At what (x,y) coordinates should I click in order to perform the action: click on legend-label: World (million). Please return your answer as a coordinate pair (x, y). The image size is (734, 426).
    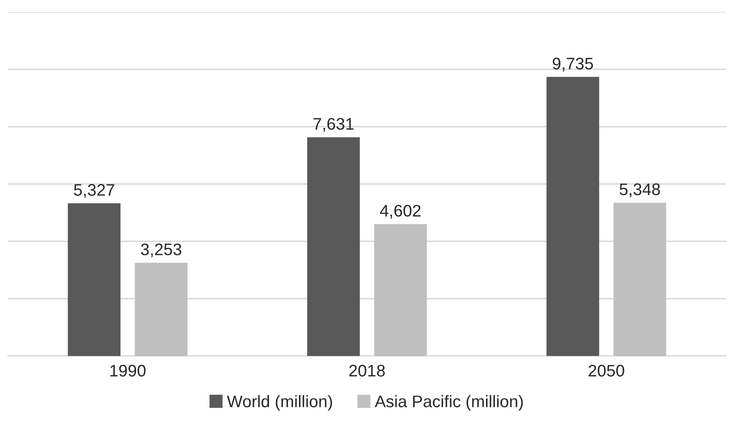
    Looking at the image, I should click on (279, 403).